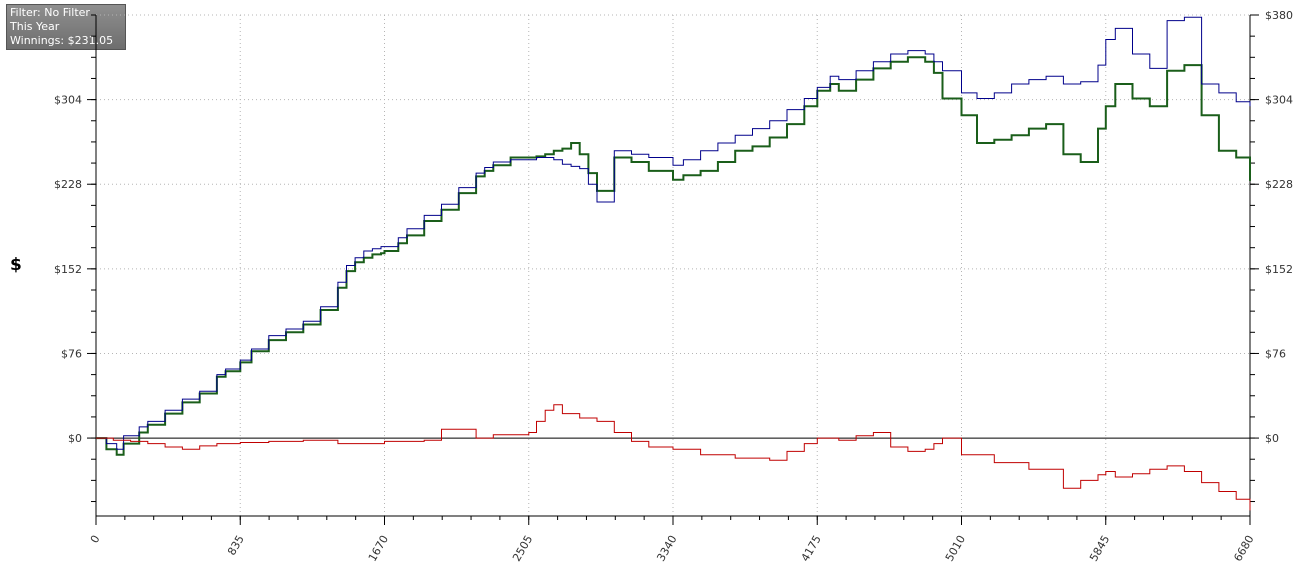 This screenshot has height=573, width=1302. What do you see at coordinates (16, 265) in the screenshot?
I see `y-axis-title: $` at bounding box center [16, 265].